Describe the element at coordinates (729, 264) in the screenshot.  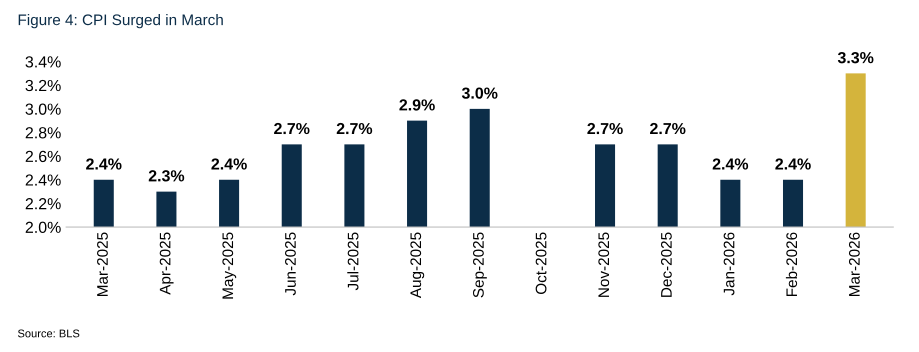
I see `x-tick-label: Jan-2026` at that location.